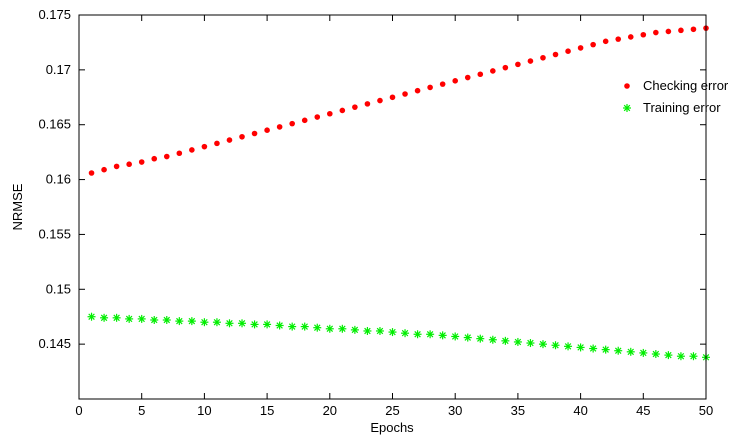  I want to click on y-tick-label: 0.145, so click(54, 343).